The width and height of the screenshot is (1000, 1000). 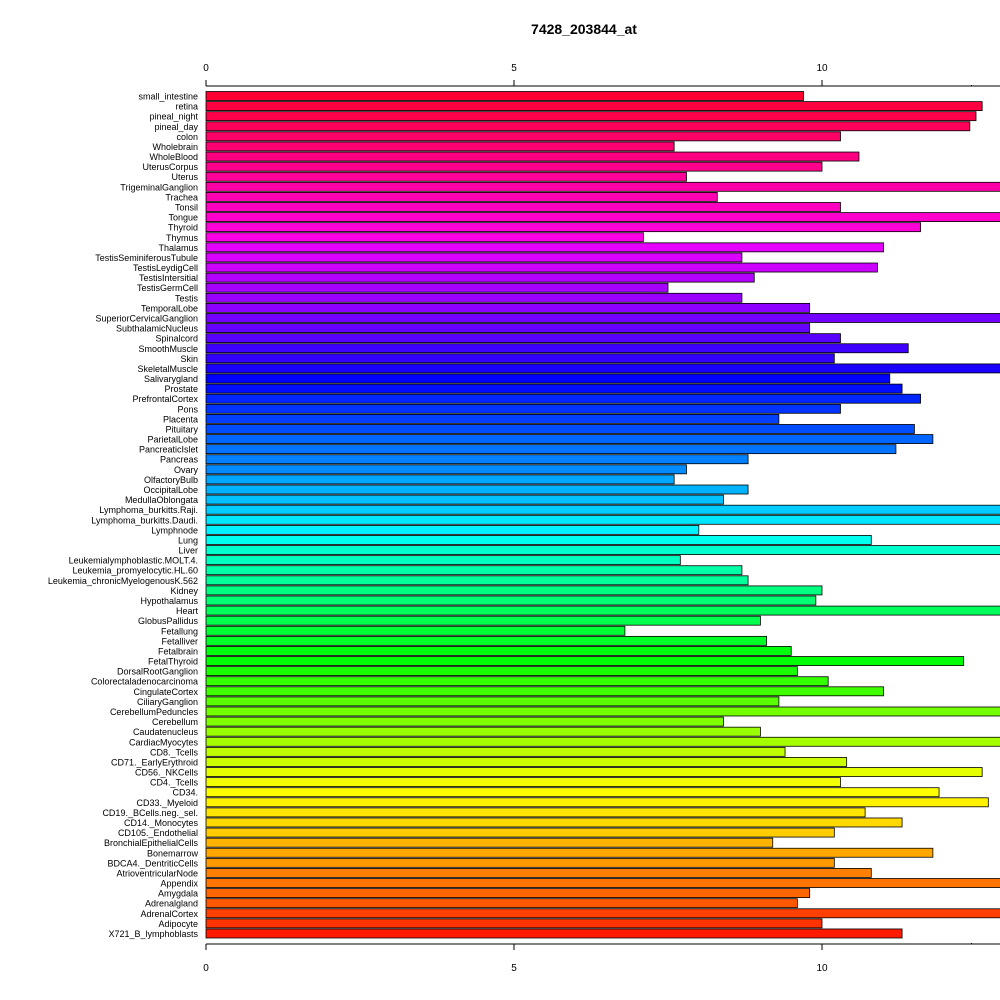 I want to click on category-label: BronchialEpithelialCells, so click(x=151, y=843).